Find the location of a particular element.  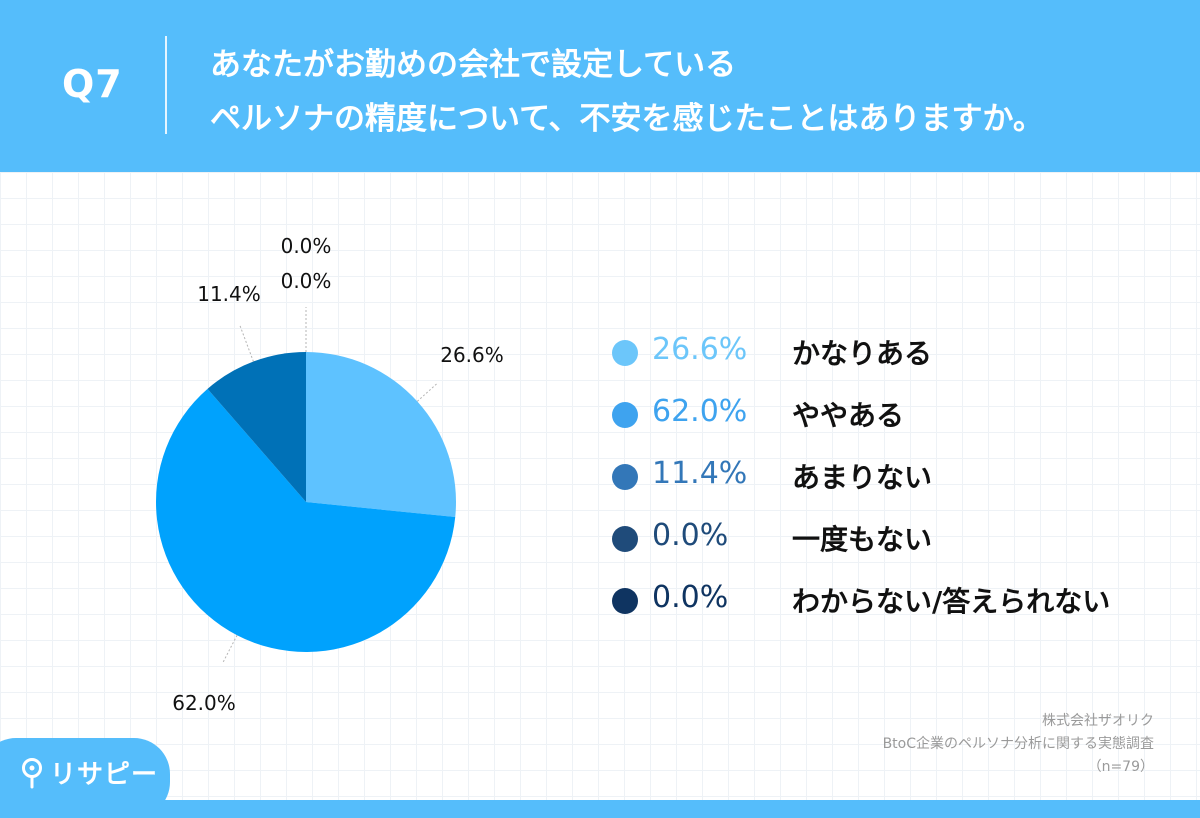

source-sample-size: （n=79） is located at coordinates (1120, 767).